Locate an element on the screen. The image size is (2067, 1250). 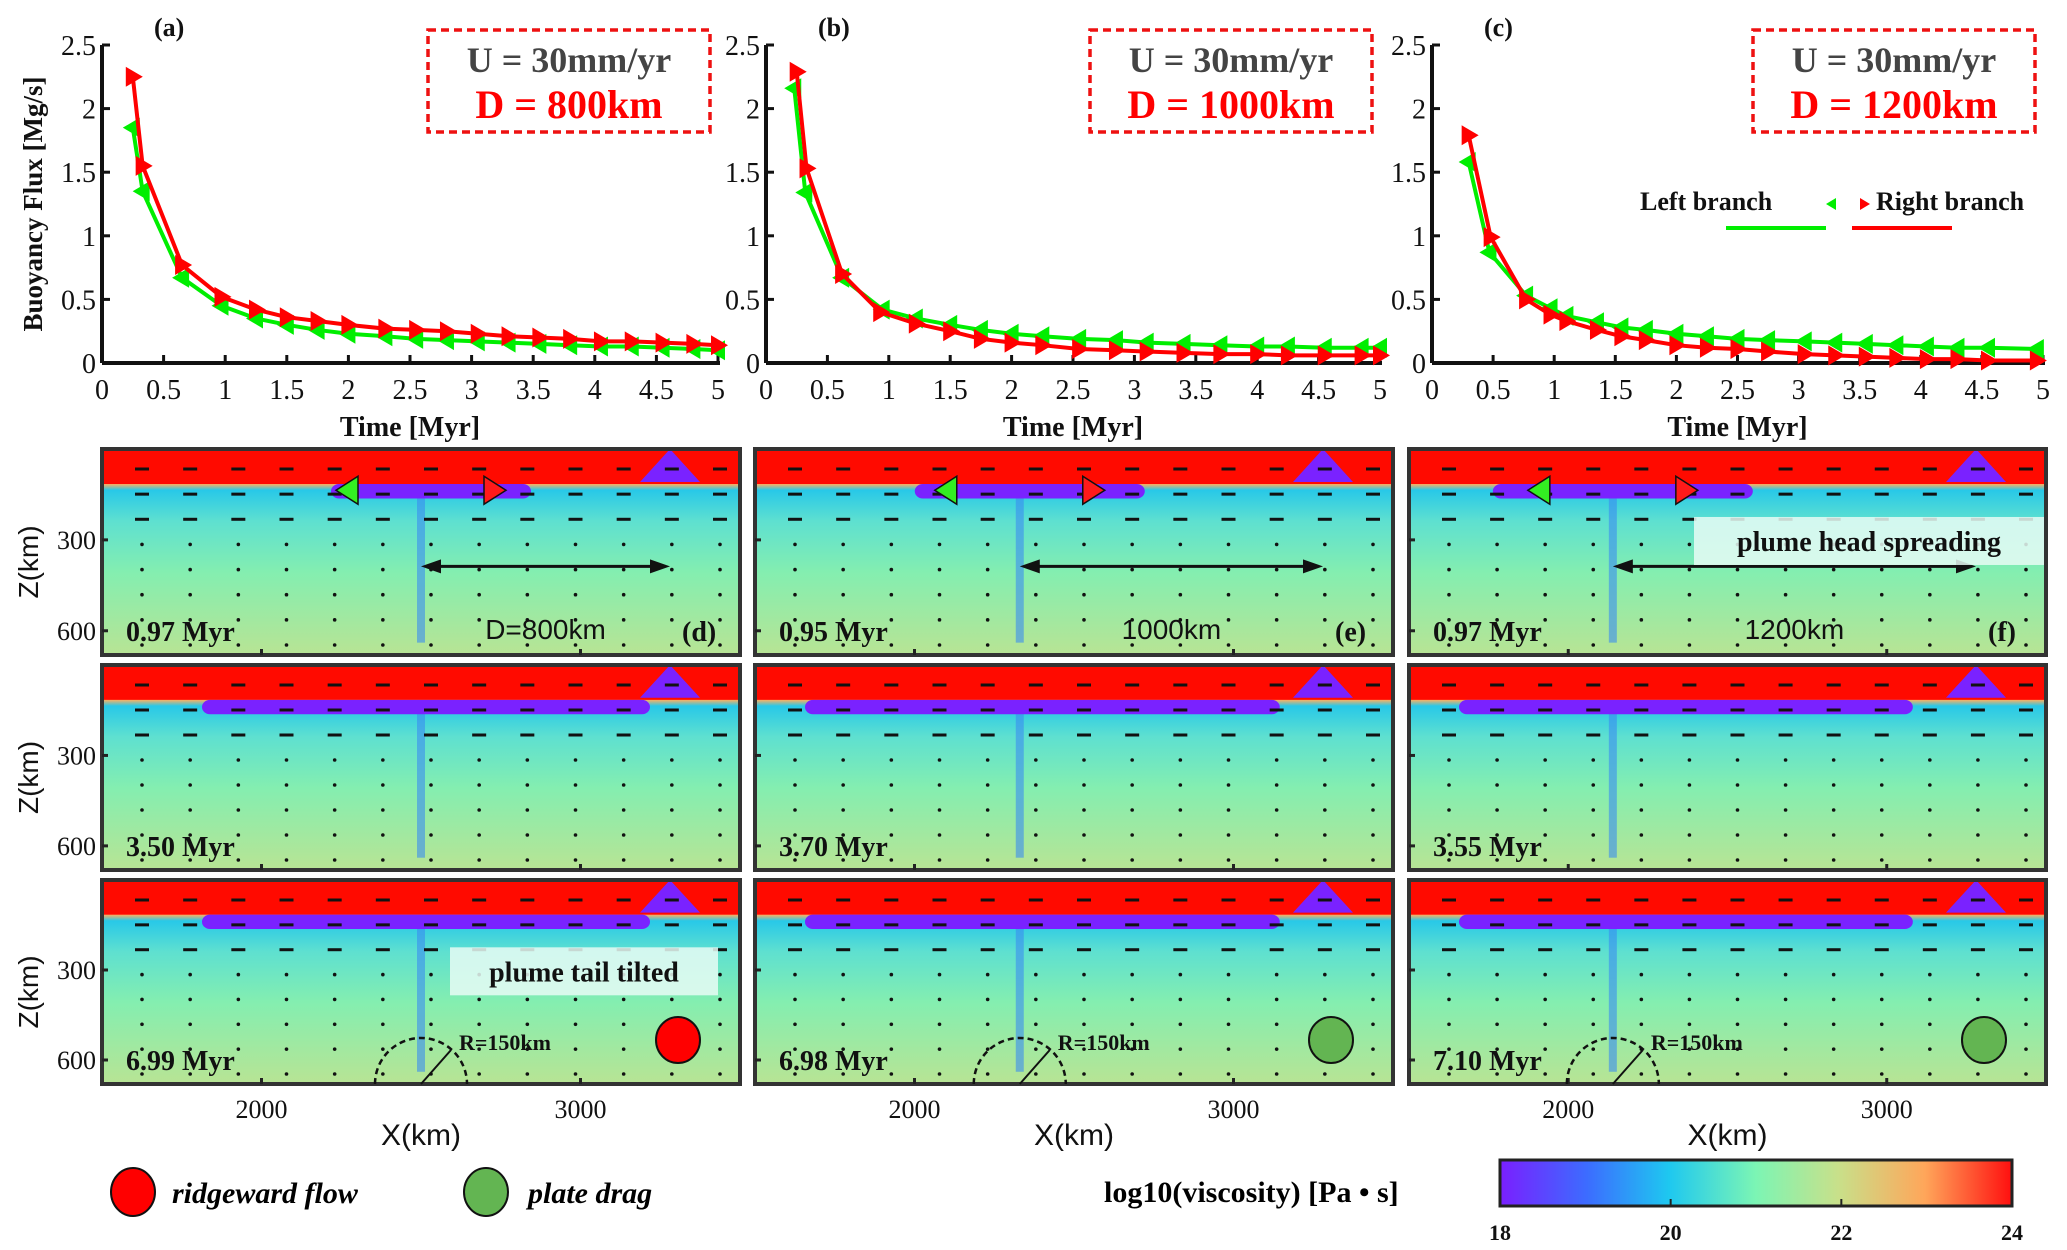
x-tick-label: 1 is located at coordinates (225, 390).